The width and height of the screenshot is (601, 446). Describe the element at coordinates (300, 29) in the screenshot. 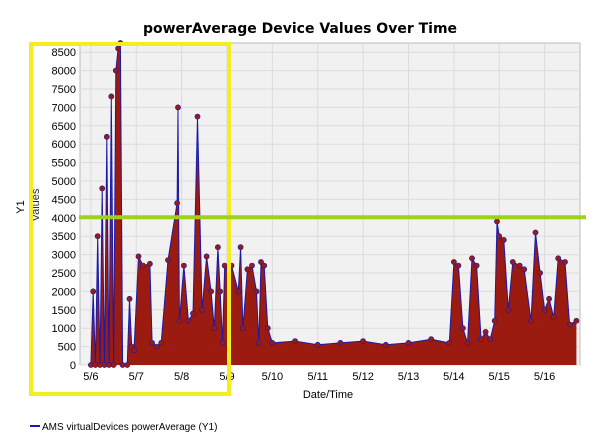

I see `chart-title: powerAverage Device Values Over Time` at that location.